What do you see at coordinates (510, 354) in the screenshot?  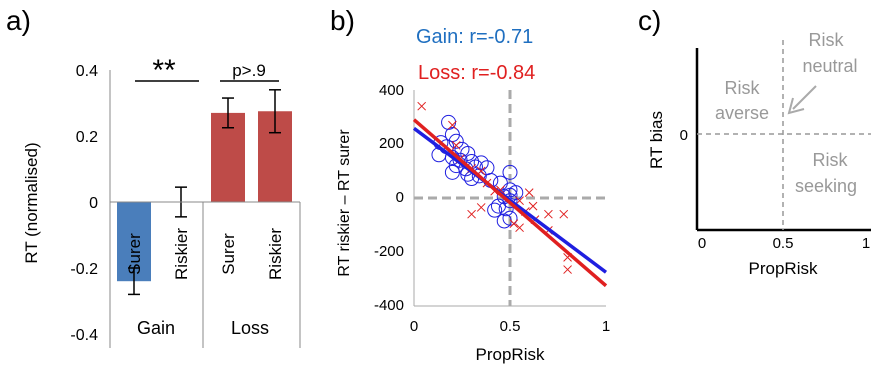 I see `panel-b-xlabel: PropRisk` at bounding box center [510, 354].